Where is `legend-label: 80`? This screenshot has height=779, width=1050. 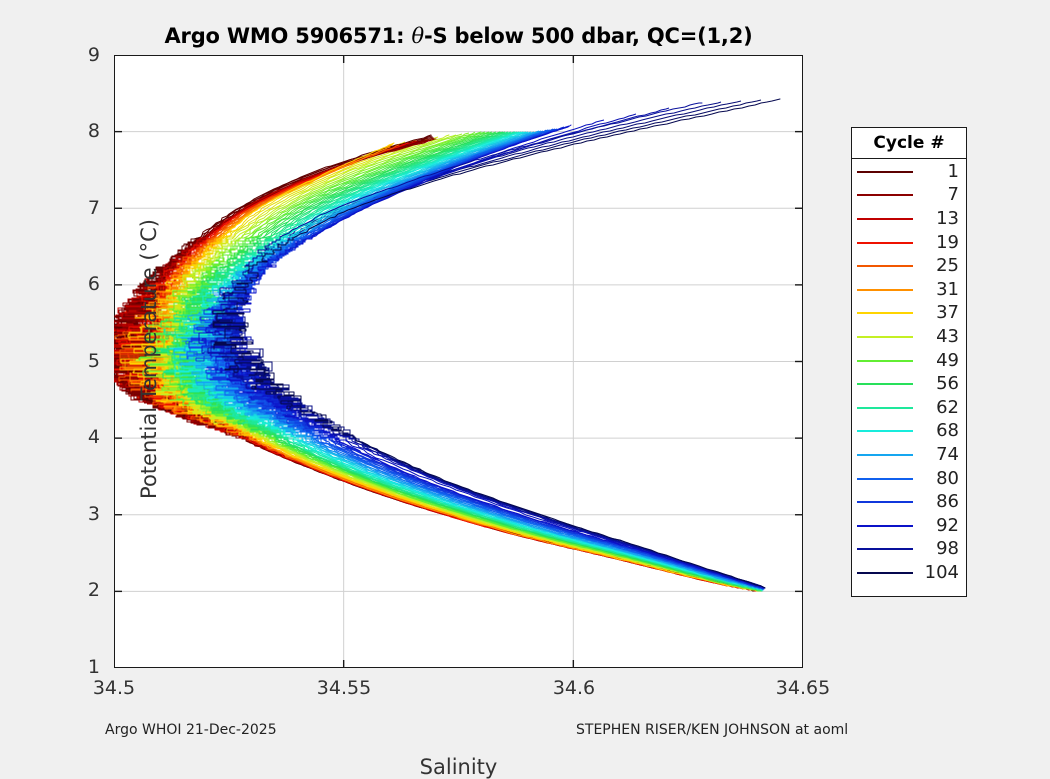 legend-label: 80 is located at coordinates (947, 478).